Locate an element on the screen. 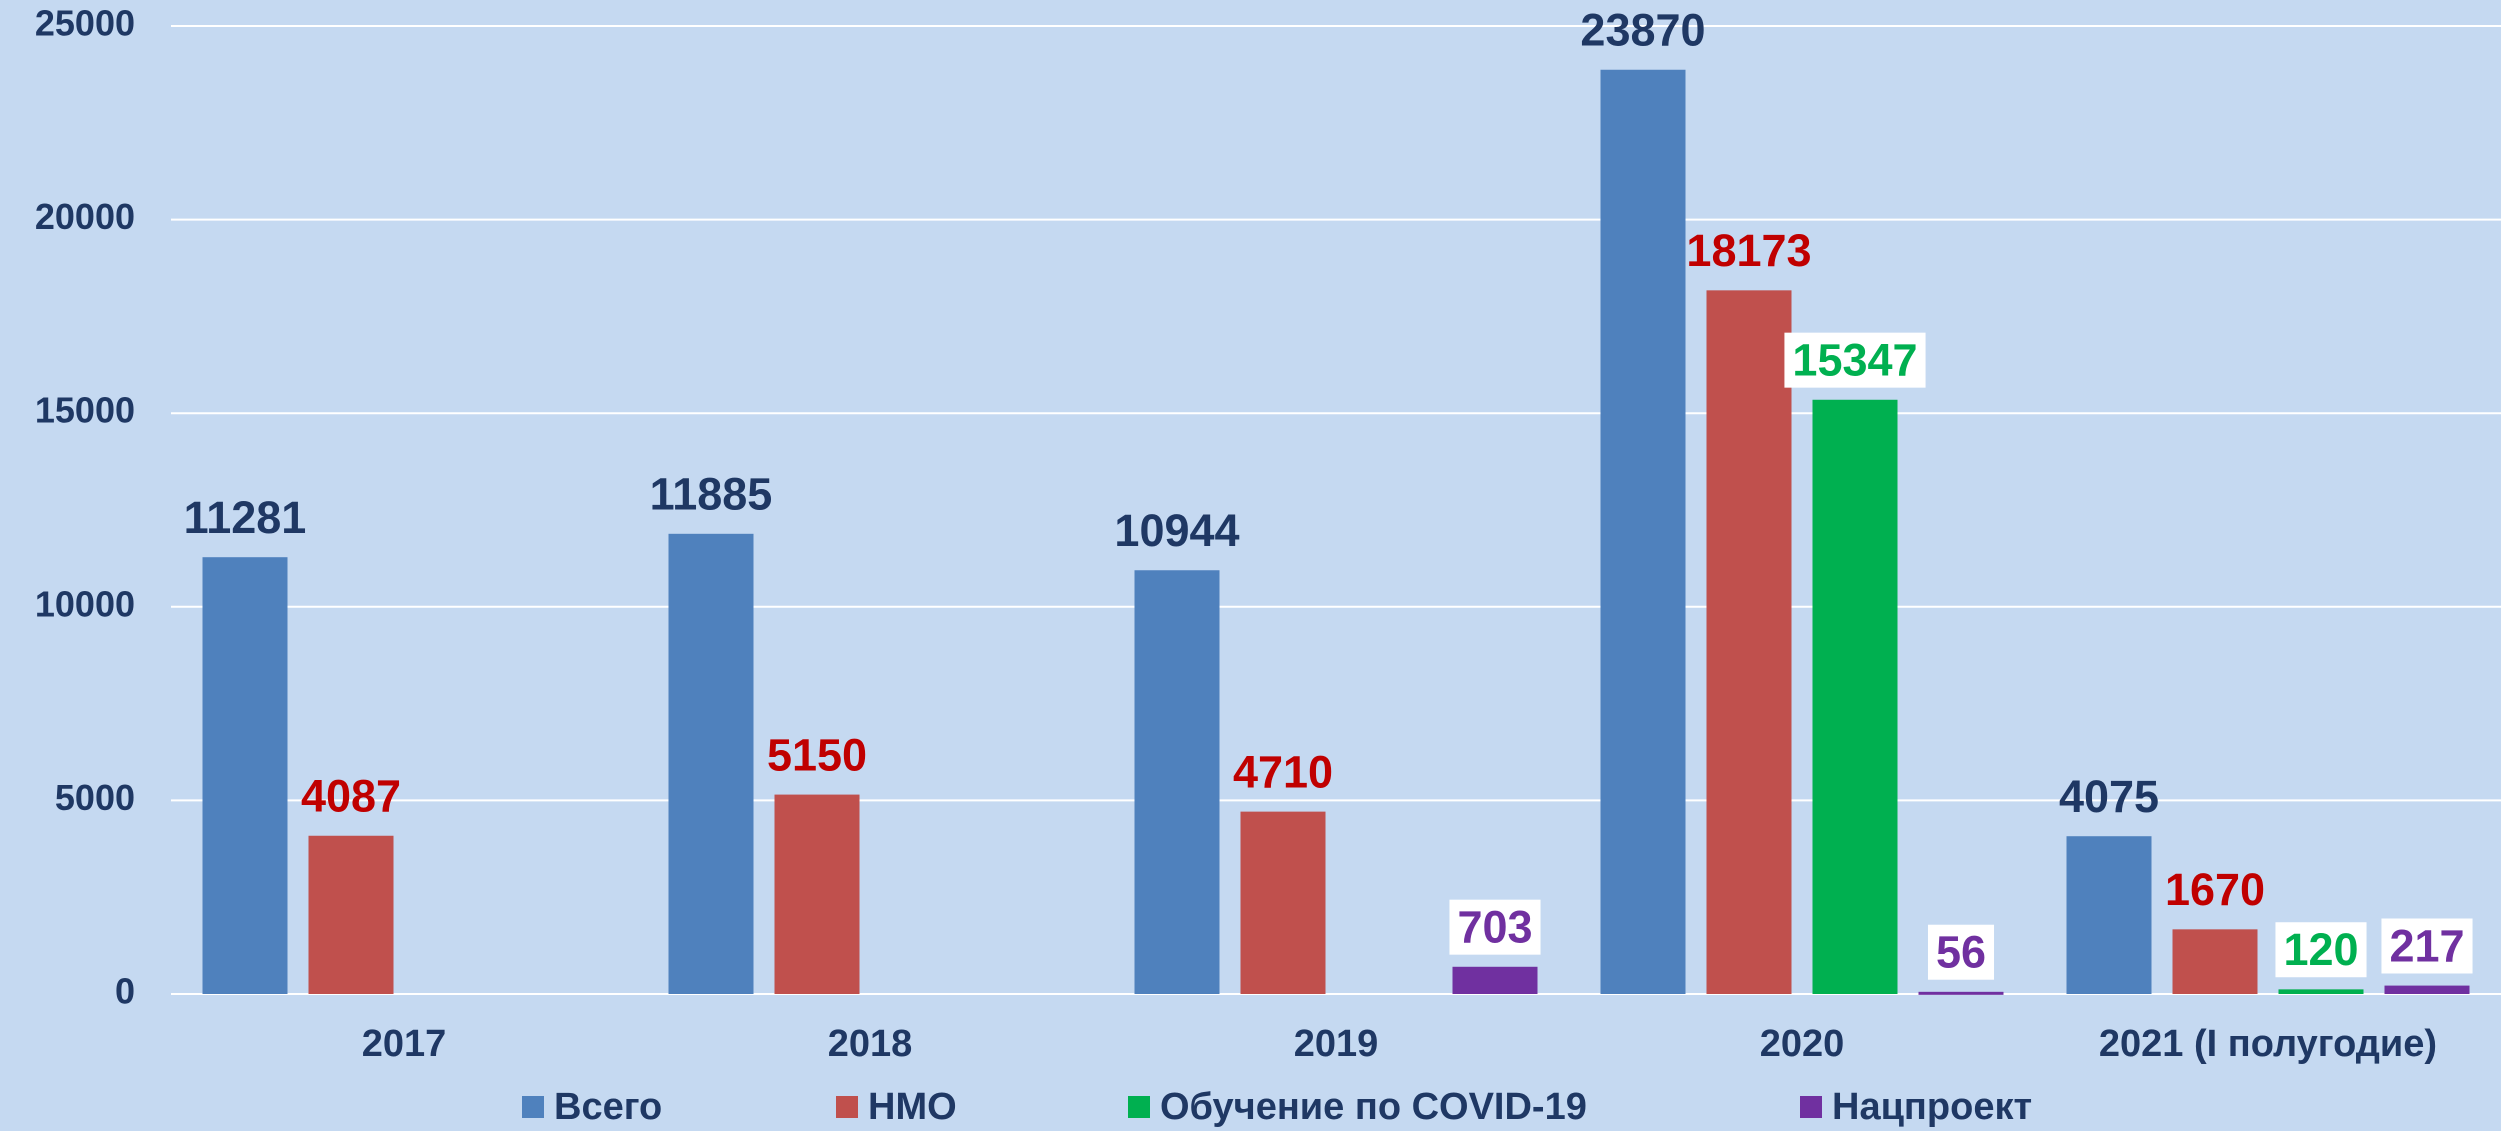 The height and width of the screenshot is (1131, 2501). y-tick-label: 15000 is located at coordinates (85, 410).